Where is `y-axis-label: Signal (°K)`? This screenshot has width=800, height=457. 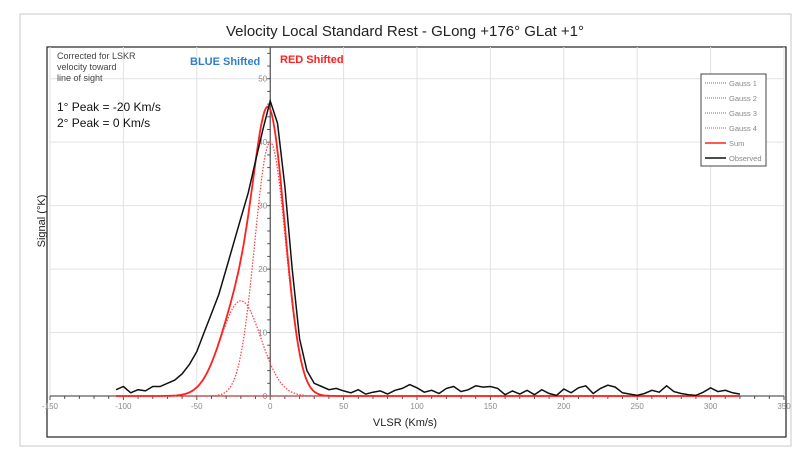
y-axis-label: Signal (°K) is located at coordinates (42, 221).